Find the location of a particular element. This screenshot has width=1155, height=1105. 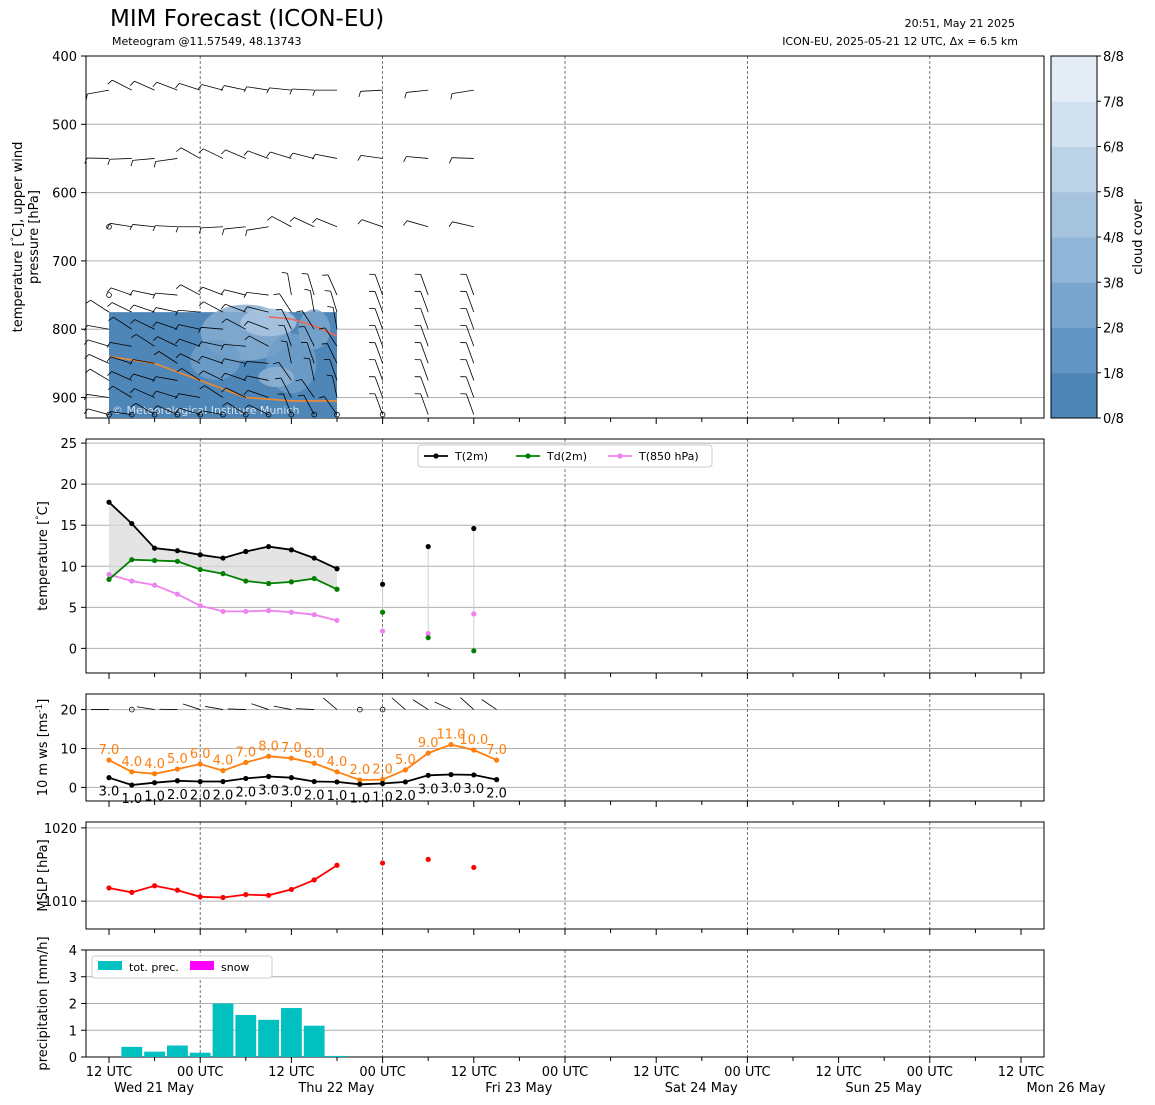

mean-wind-data-label: 1.0 is located at coordinates (337, 796).